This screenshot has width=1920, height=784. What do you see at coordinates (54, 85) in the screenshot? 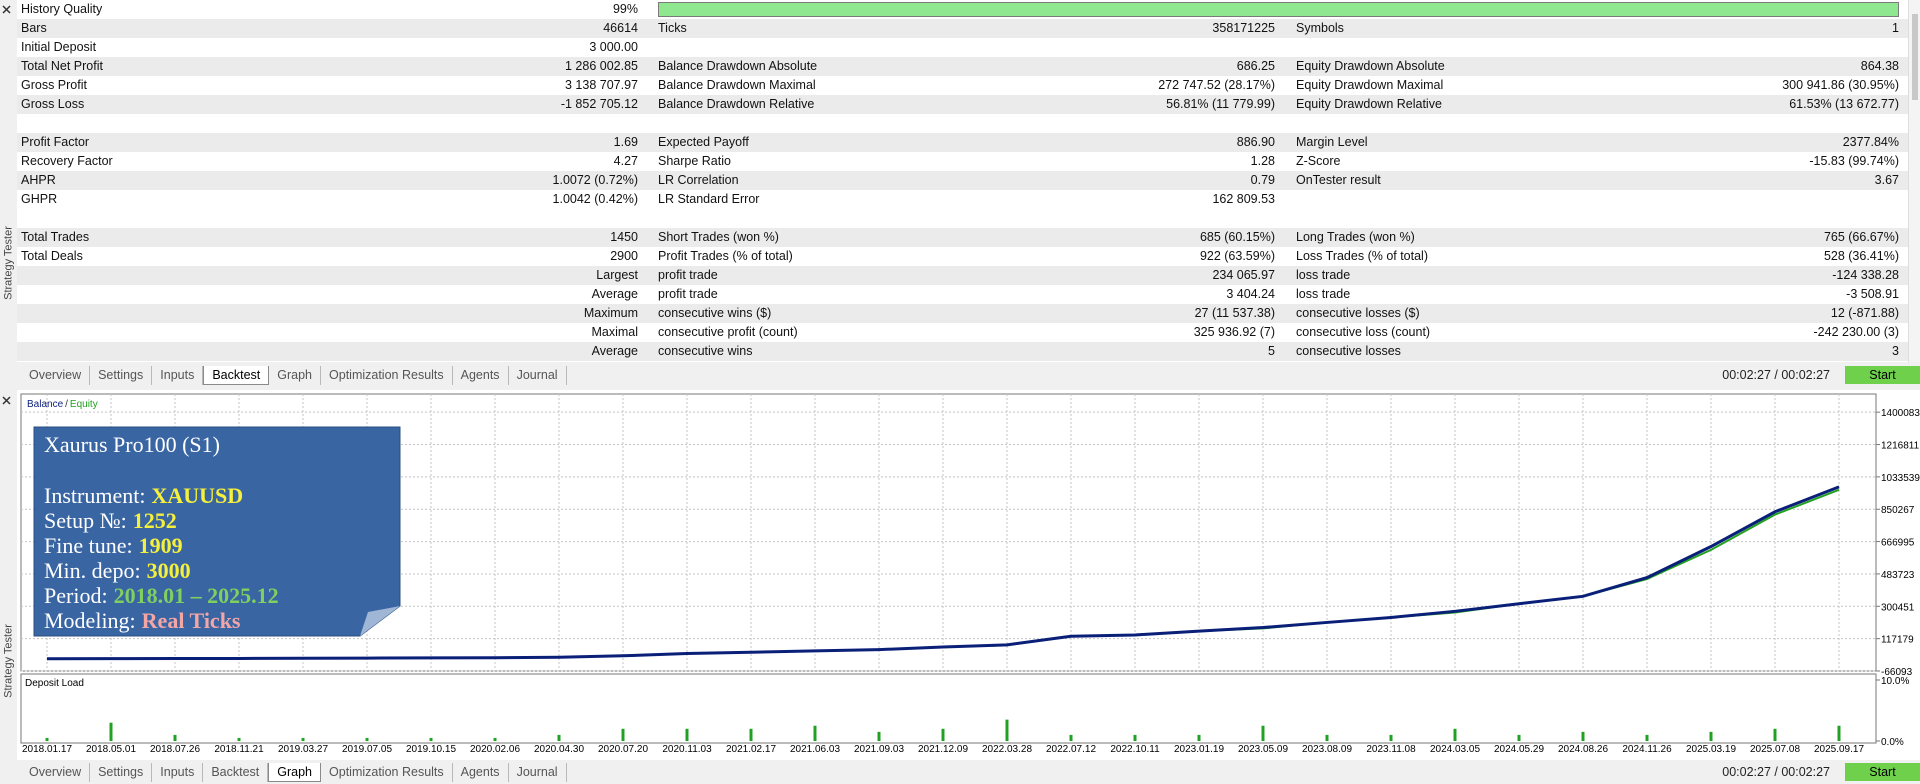
I see `stat-label: Gross Profit` at bounding box center [54, 85].